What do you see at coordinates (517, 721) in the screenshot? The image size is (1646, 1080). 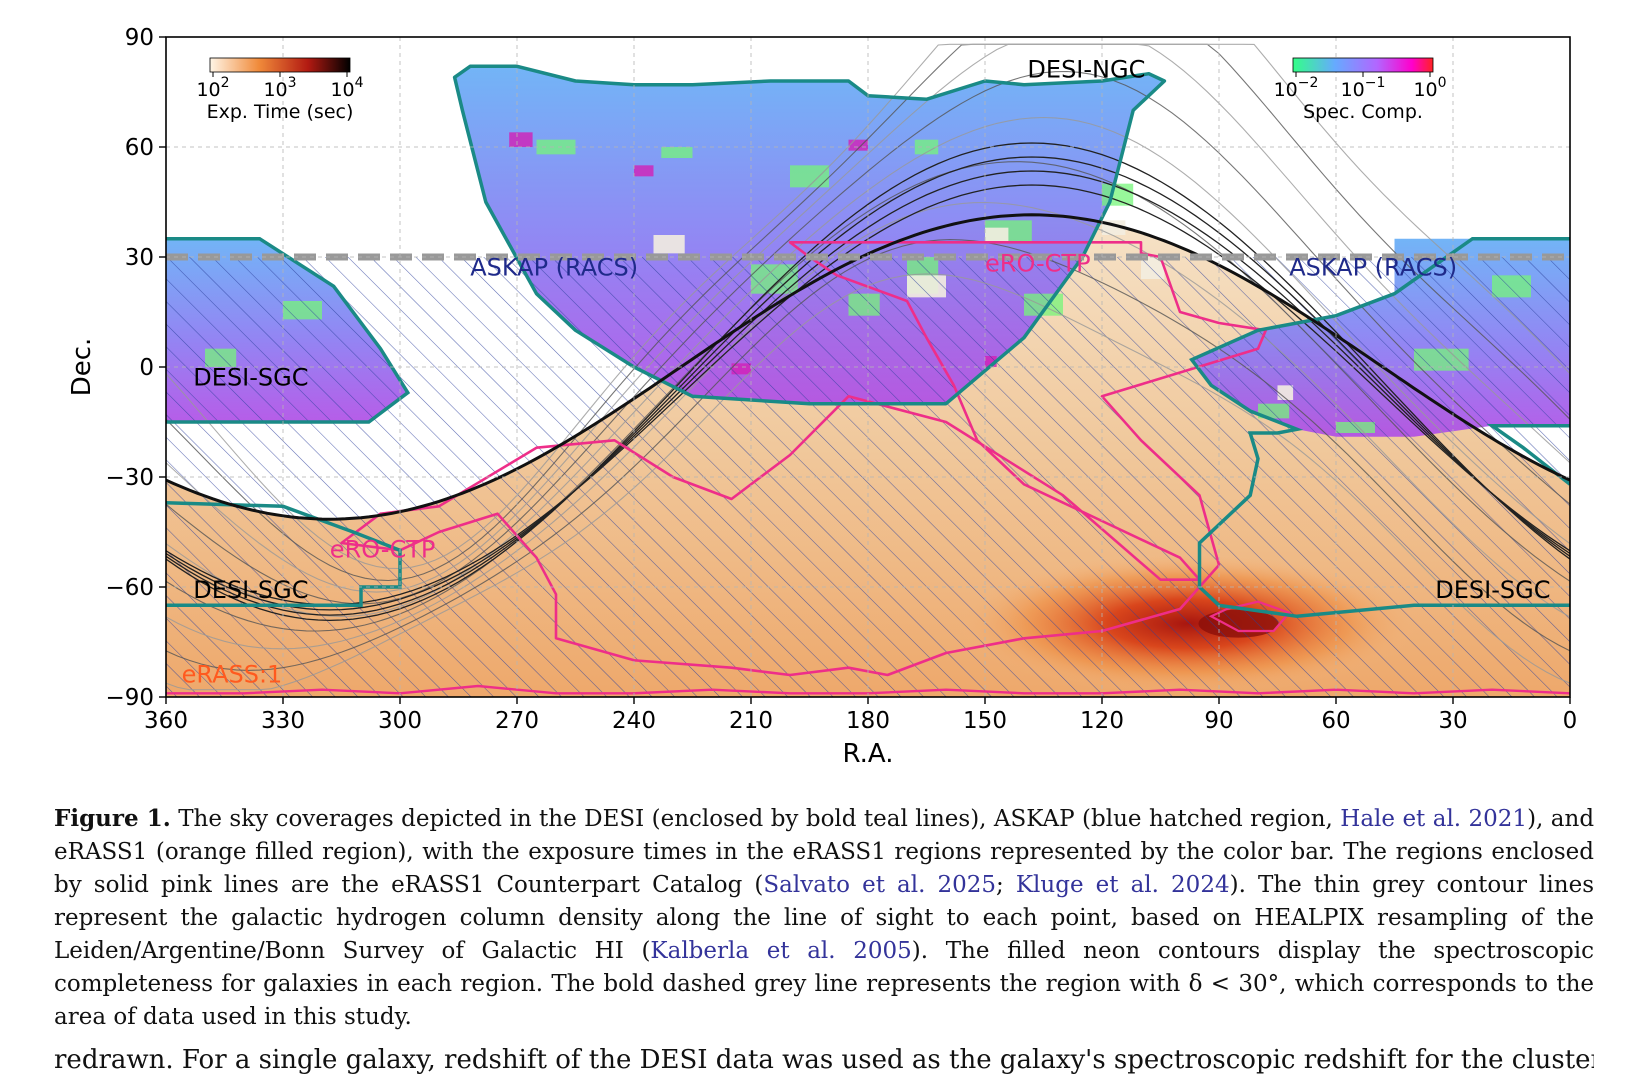 I see `x-tick-label-3: 270` at bounding box center [517, 721].